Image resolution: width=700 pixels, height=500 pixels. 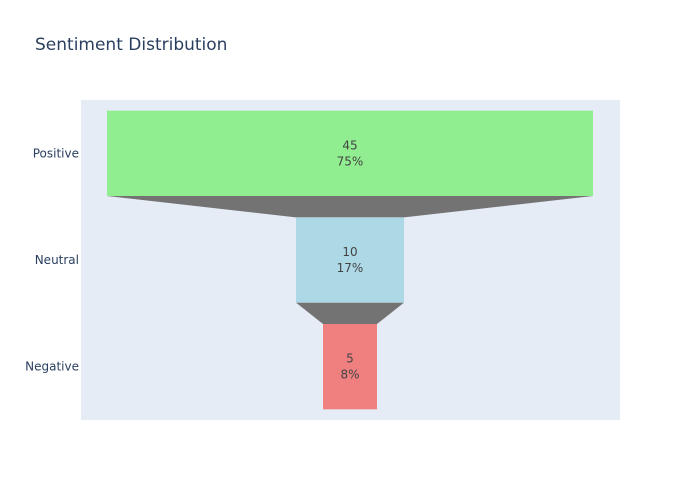 I want to click on value-label: 45, so click(x=349, y=145).